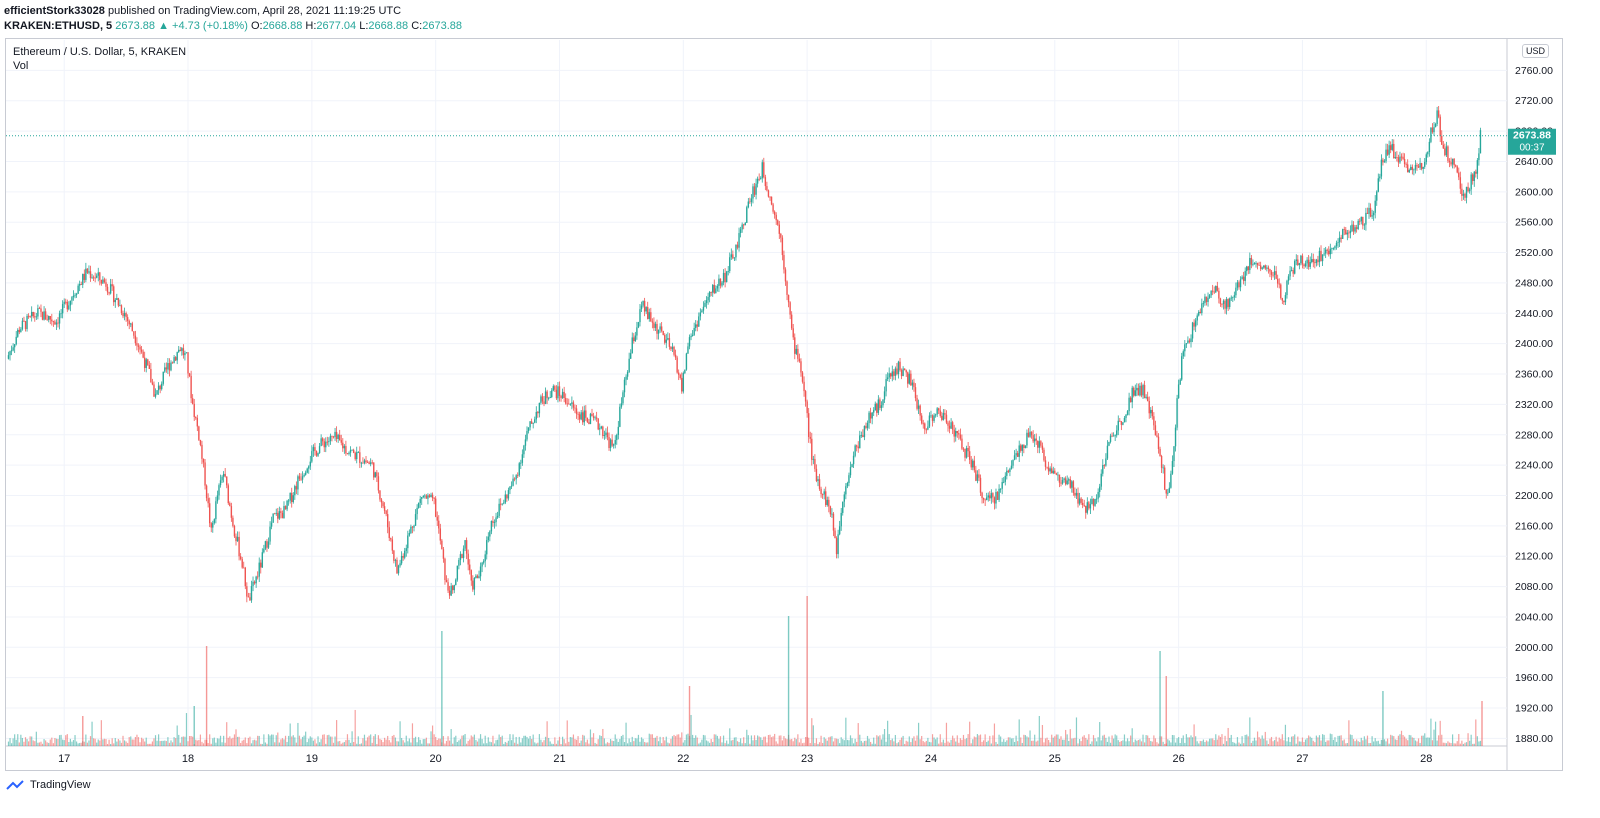 This screenshot has width=1600, height=818. What do you see at coordinates (1536, 51) in the screenshot?
I see `currency-button: USD` at bounding box center [1536, 51].